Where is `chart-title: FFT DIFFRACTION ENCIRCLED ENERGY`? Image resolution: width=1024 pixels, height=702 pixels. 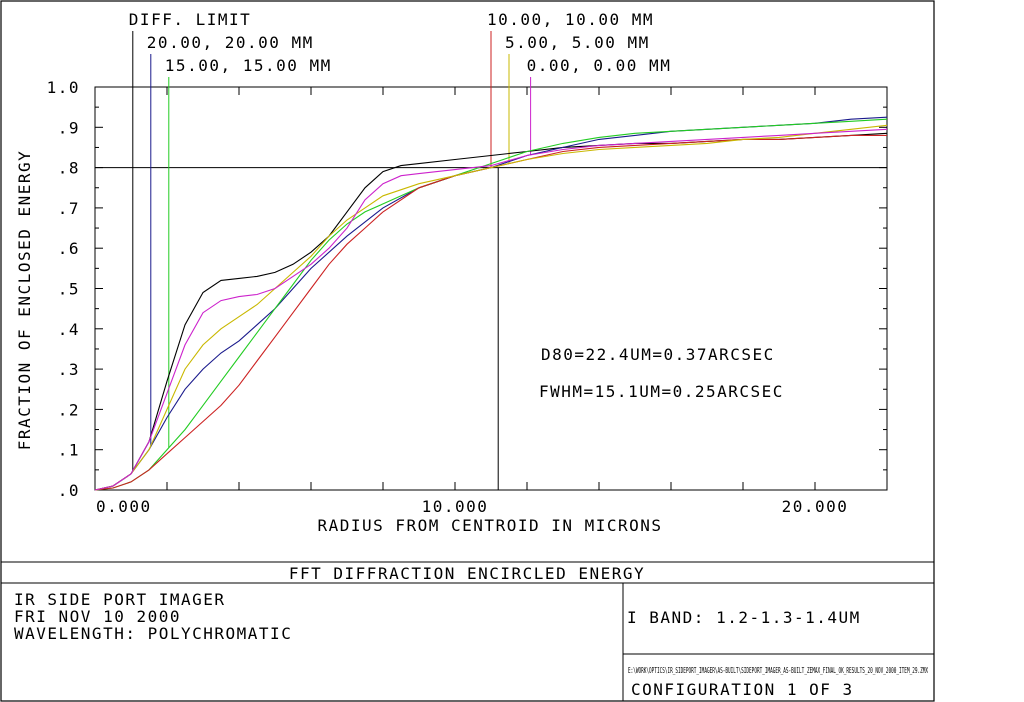
chart-title: FFT DIFFRACTION ENCIRCLED ENERGY is located at coordinates (467, 573).